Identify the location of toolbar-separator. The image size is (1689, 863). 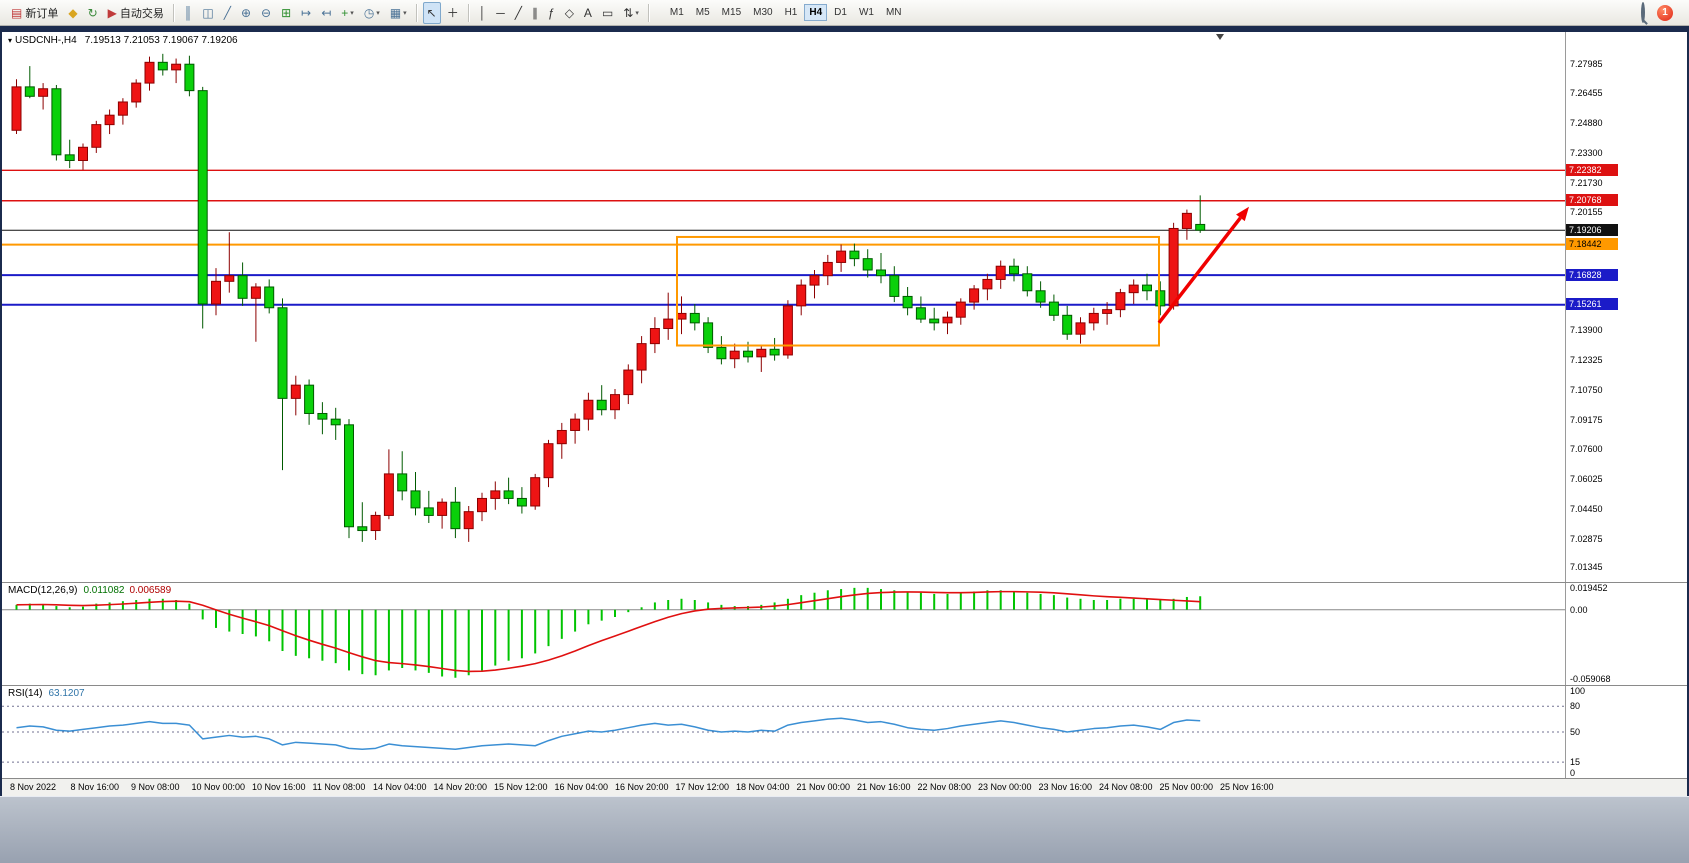
(468, 12).